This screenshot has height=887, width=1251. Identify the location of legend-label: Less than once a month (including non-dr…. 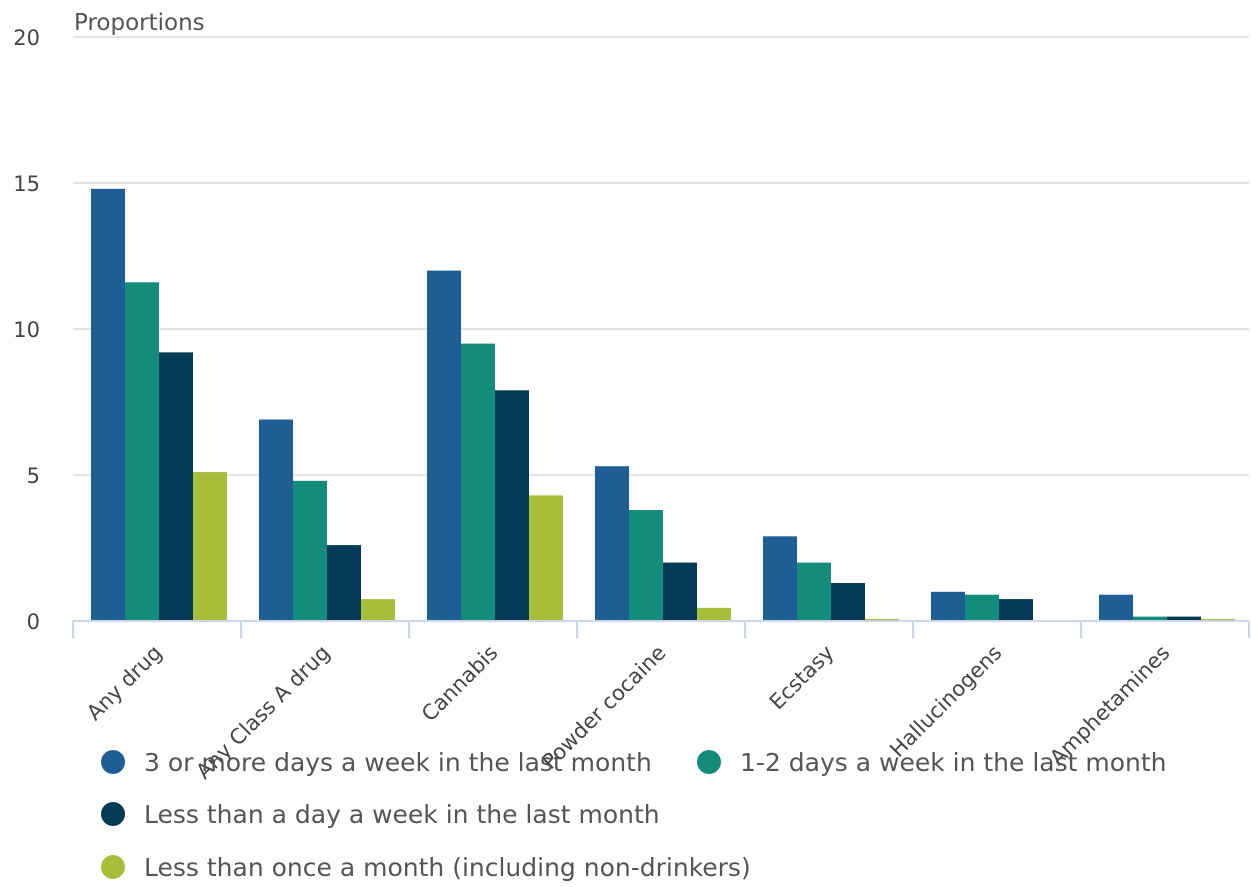
(447, 867).